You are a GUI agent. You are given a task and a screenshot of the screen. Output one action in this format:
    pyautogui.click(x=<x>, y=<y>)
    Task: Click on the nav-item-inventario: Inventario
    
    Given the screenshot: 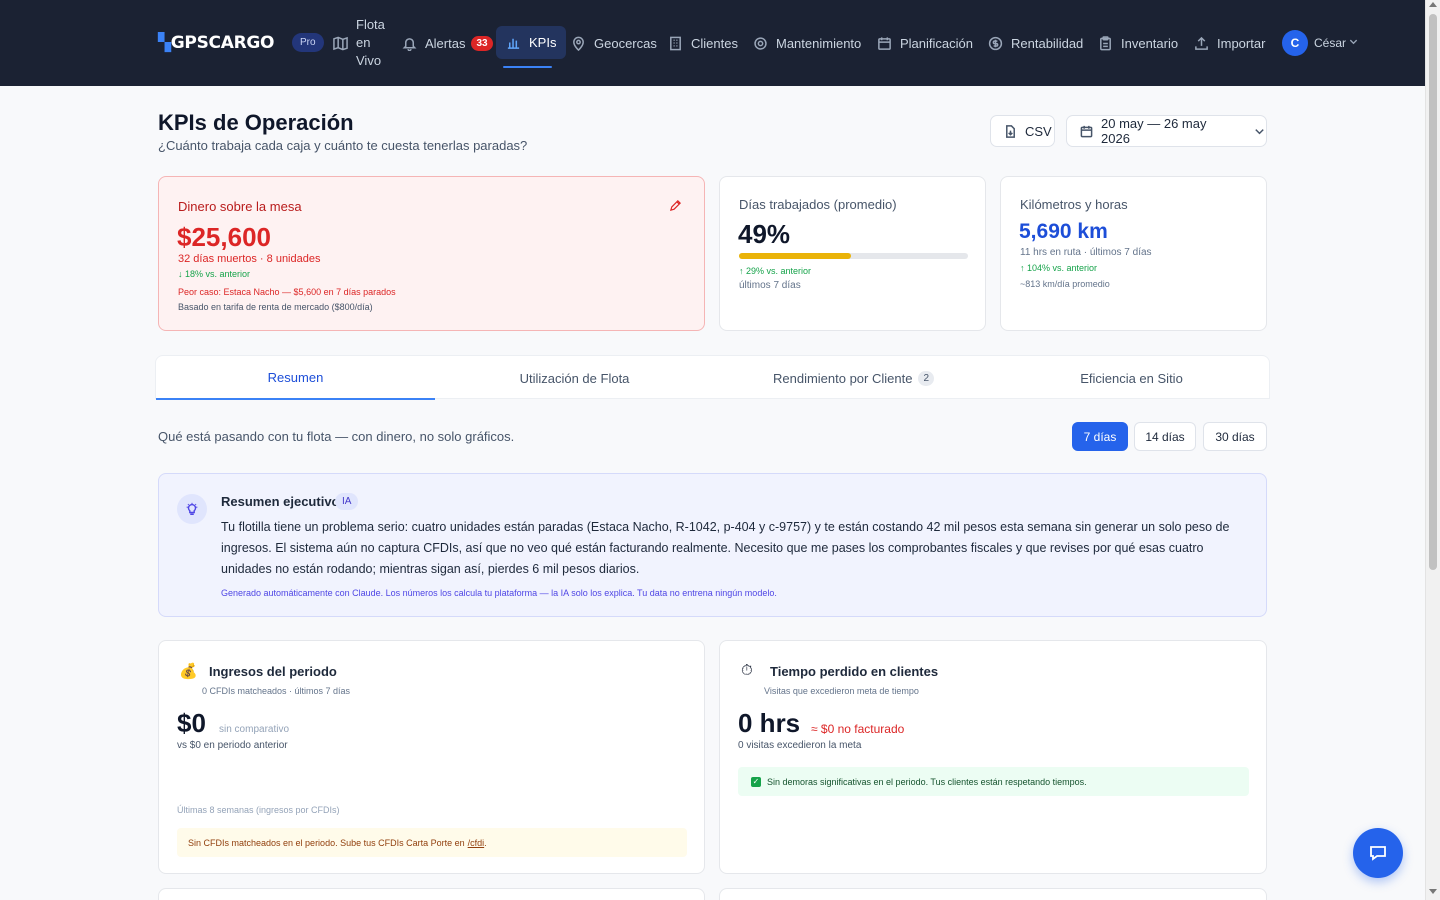 What is the action you would take?
    pyautogui.click(x=1138, y=43)
    